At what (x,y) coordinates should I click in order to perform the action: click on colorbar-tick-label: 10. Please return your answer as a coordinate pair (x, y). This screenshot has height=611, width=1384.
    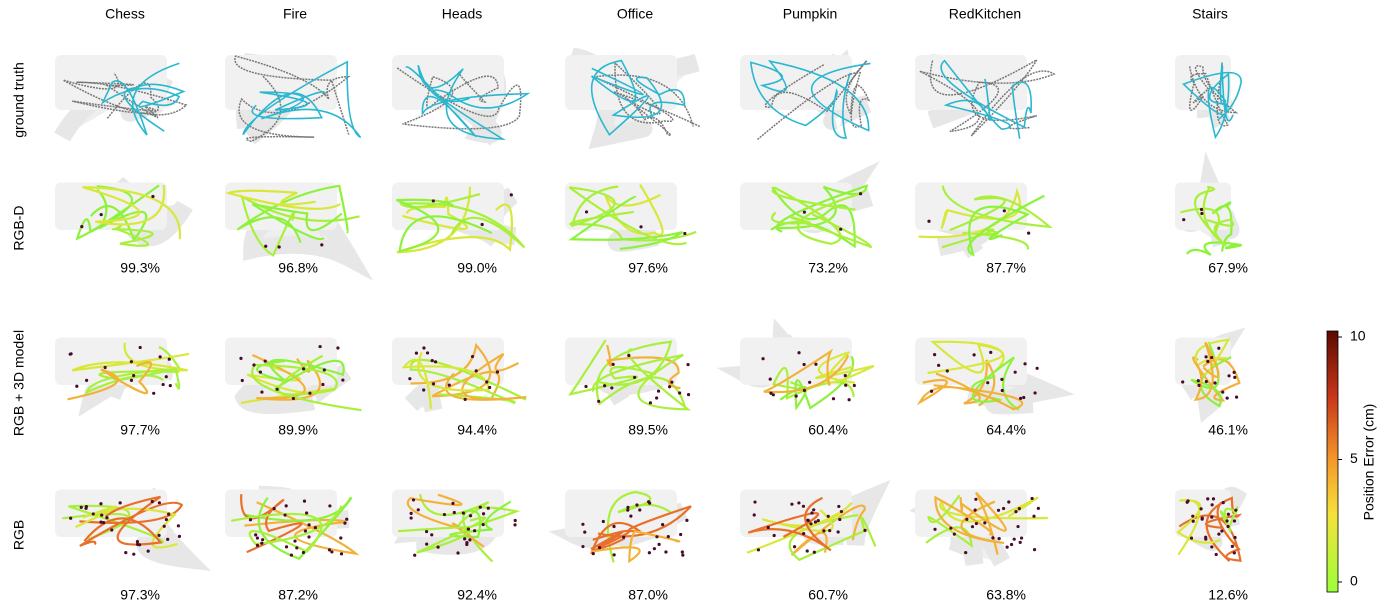
    Looking at the image, I should click on (1358, 336).